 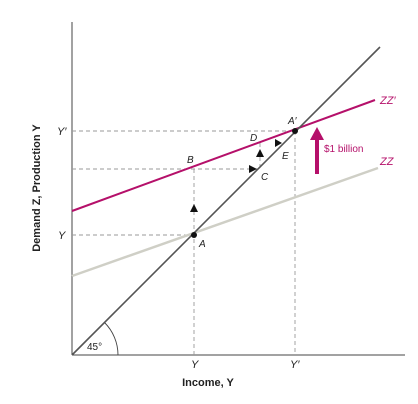 I want to click on y-tick-Y: Y, so click(x=62, y=236).